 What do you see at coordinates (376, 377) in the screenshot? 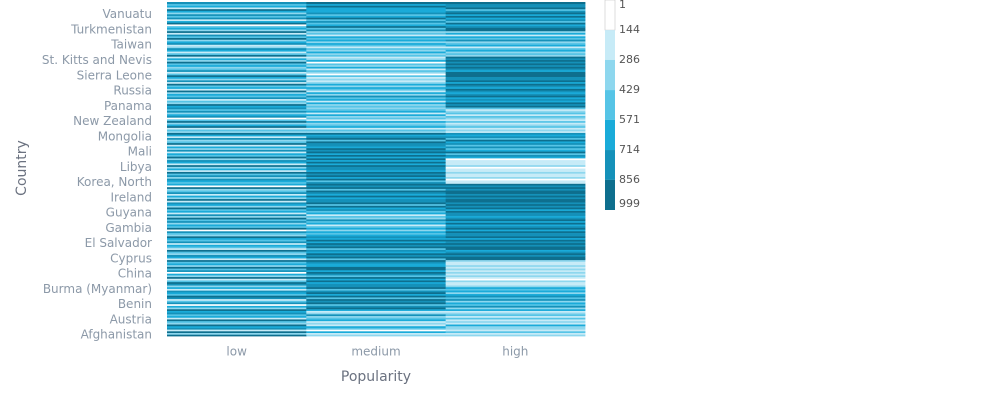
I see `x-axis-title: Popularity` at bounding box center [376, 377].